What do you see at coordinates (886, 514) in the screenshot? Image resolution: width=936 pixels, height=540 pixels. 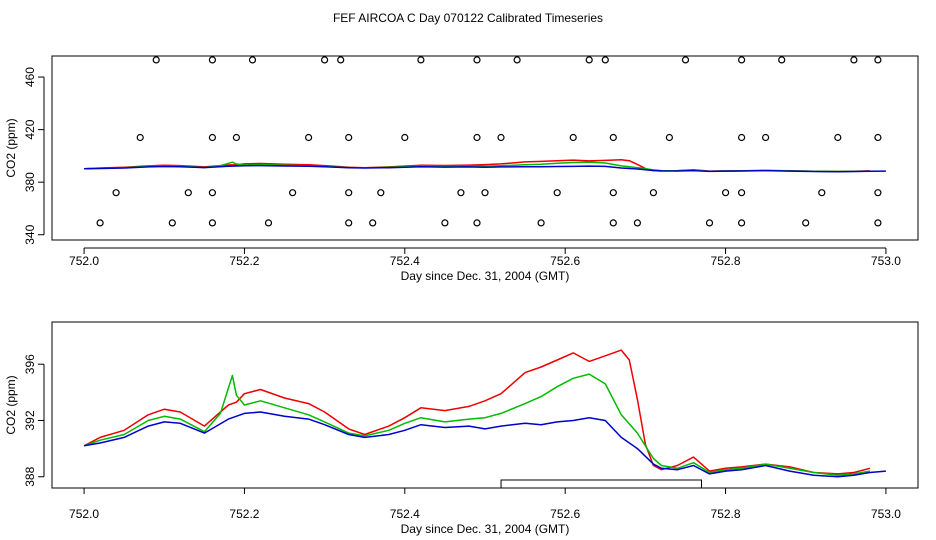 I see `bottom-x-tick-label: 753.0` at bounding box center [886, 514].